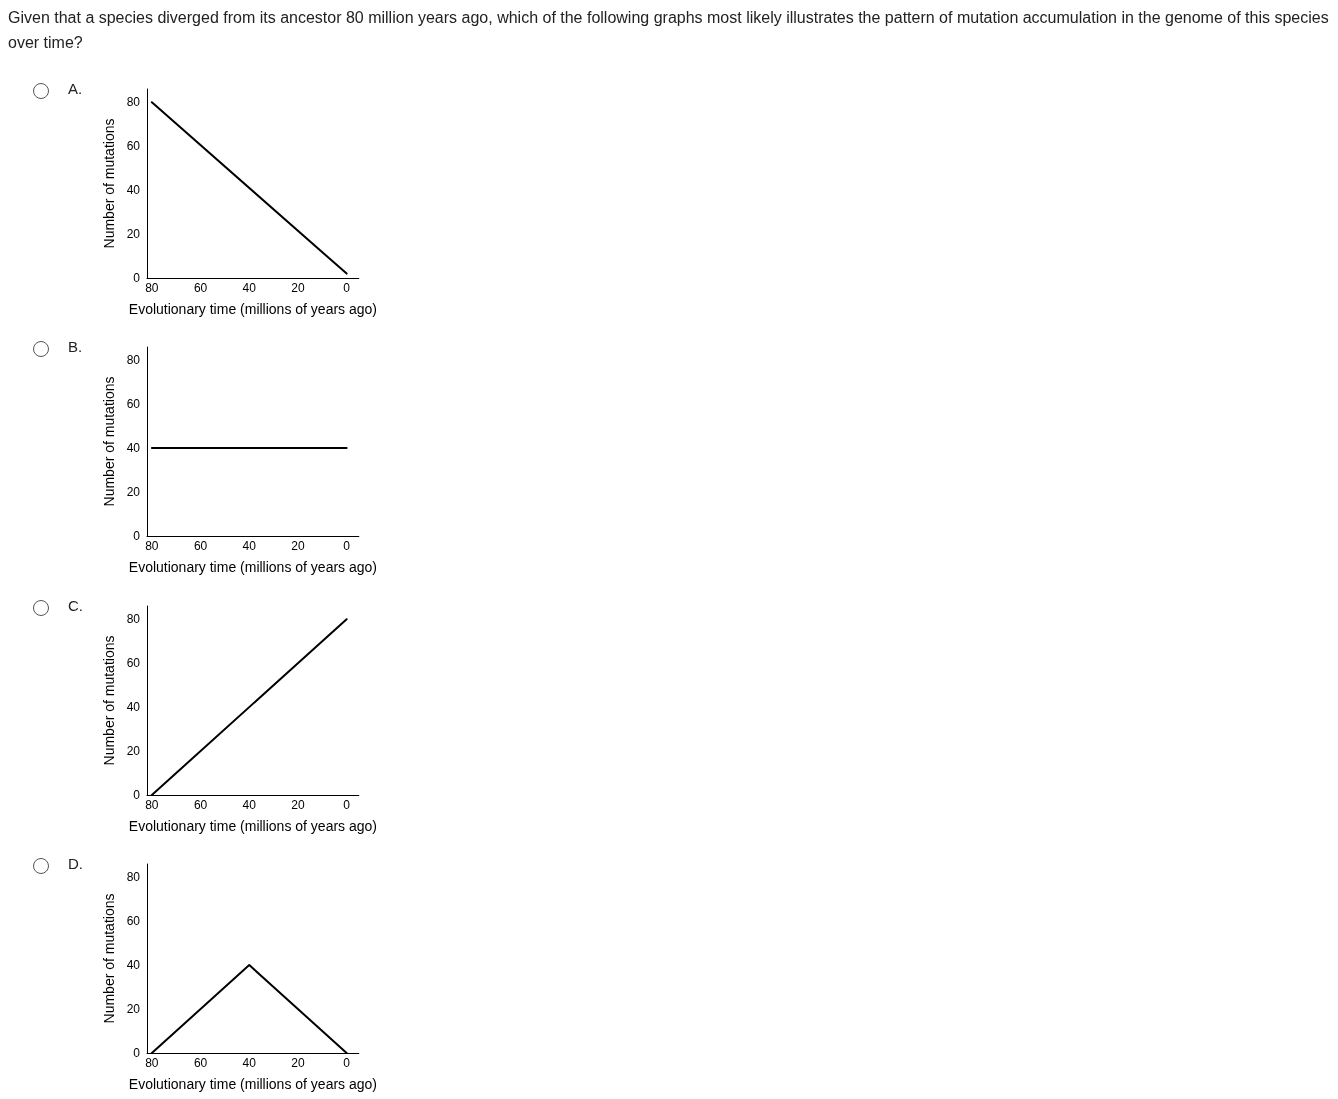  Describe the element at coordinates (668, 30) in the screenshot. I see `text: Given that a species diverged from its ancestor 80 million years ago, which of the following graphs most likely illustrates the pattern of mutation accumulation in the genome of this species over time?` at that location.